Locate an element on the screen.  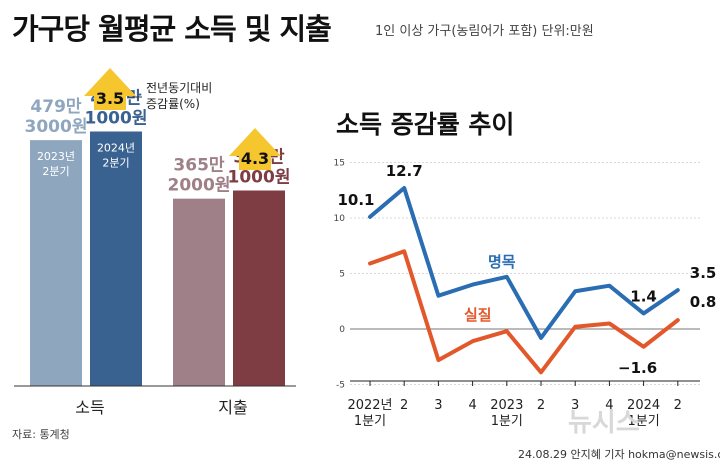
credit-line: 24.08.29 안지혜 기자 hokma@newsis.com is located at coordinates (619, 454).